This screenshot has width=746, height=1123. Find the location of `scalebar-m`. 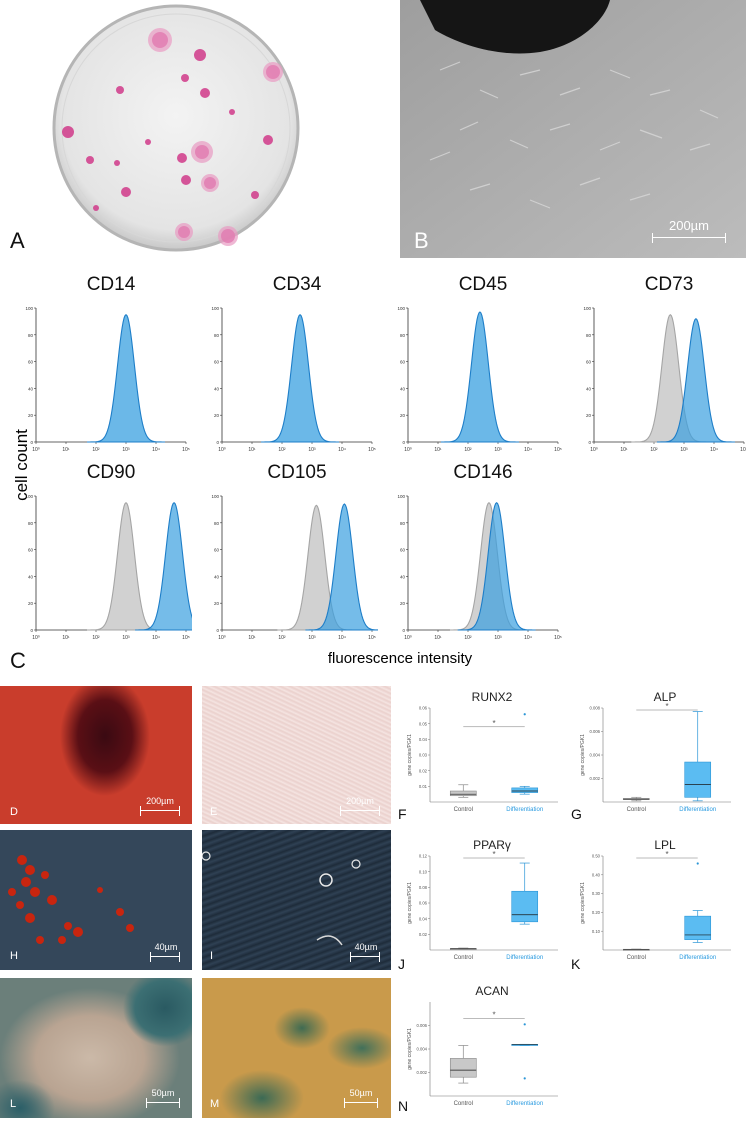

scalebar-m is located at coordinates (361, 1103).